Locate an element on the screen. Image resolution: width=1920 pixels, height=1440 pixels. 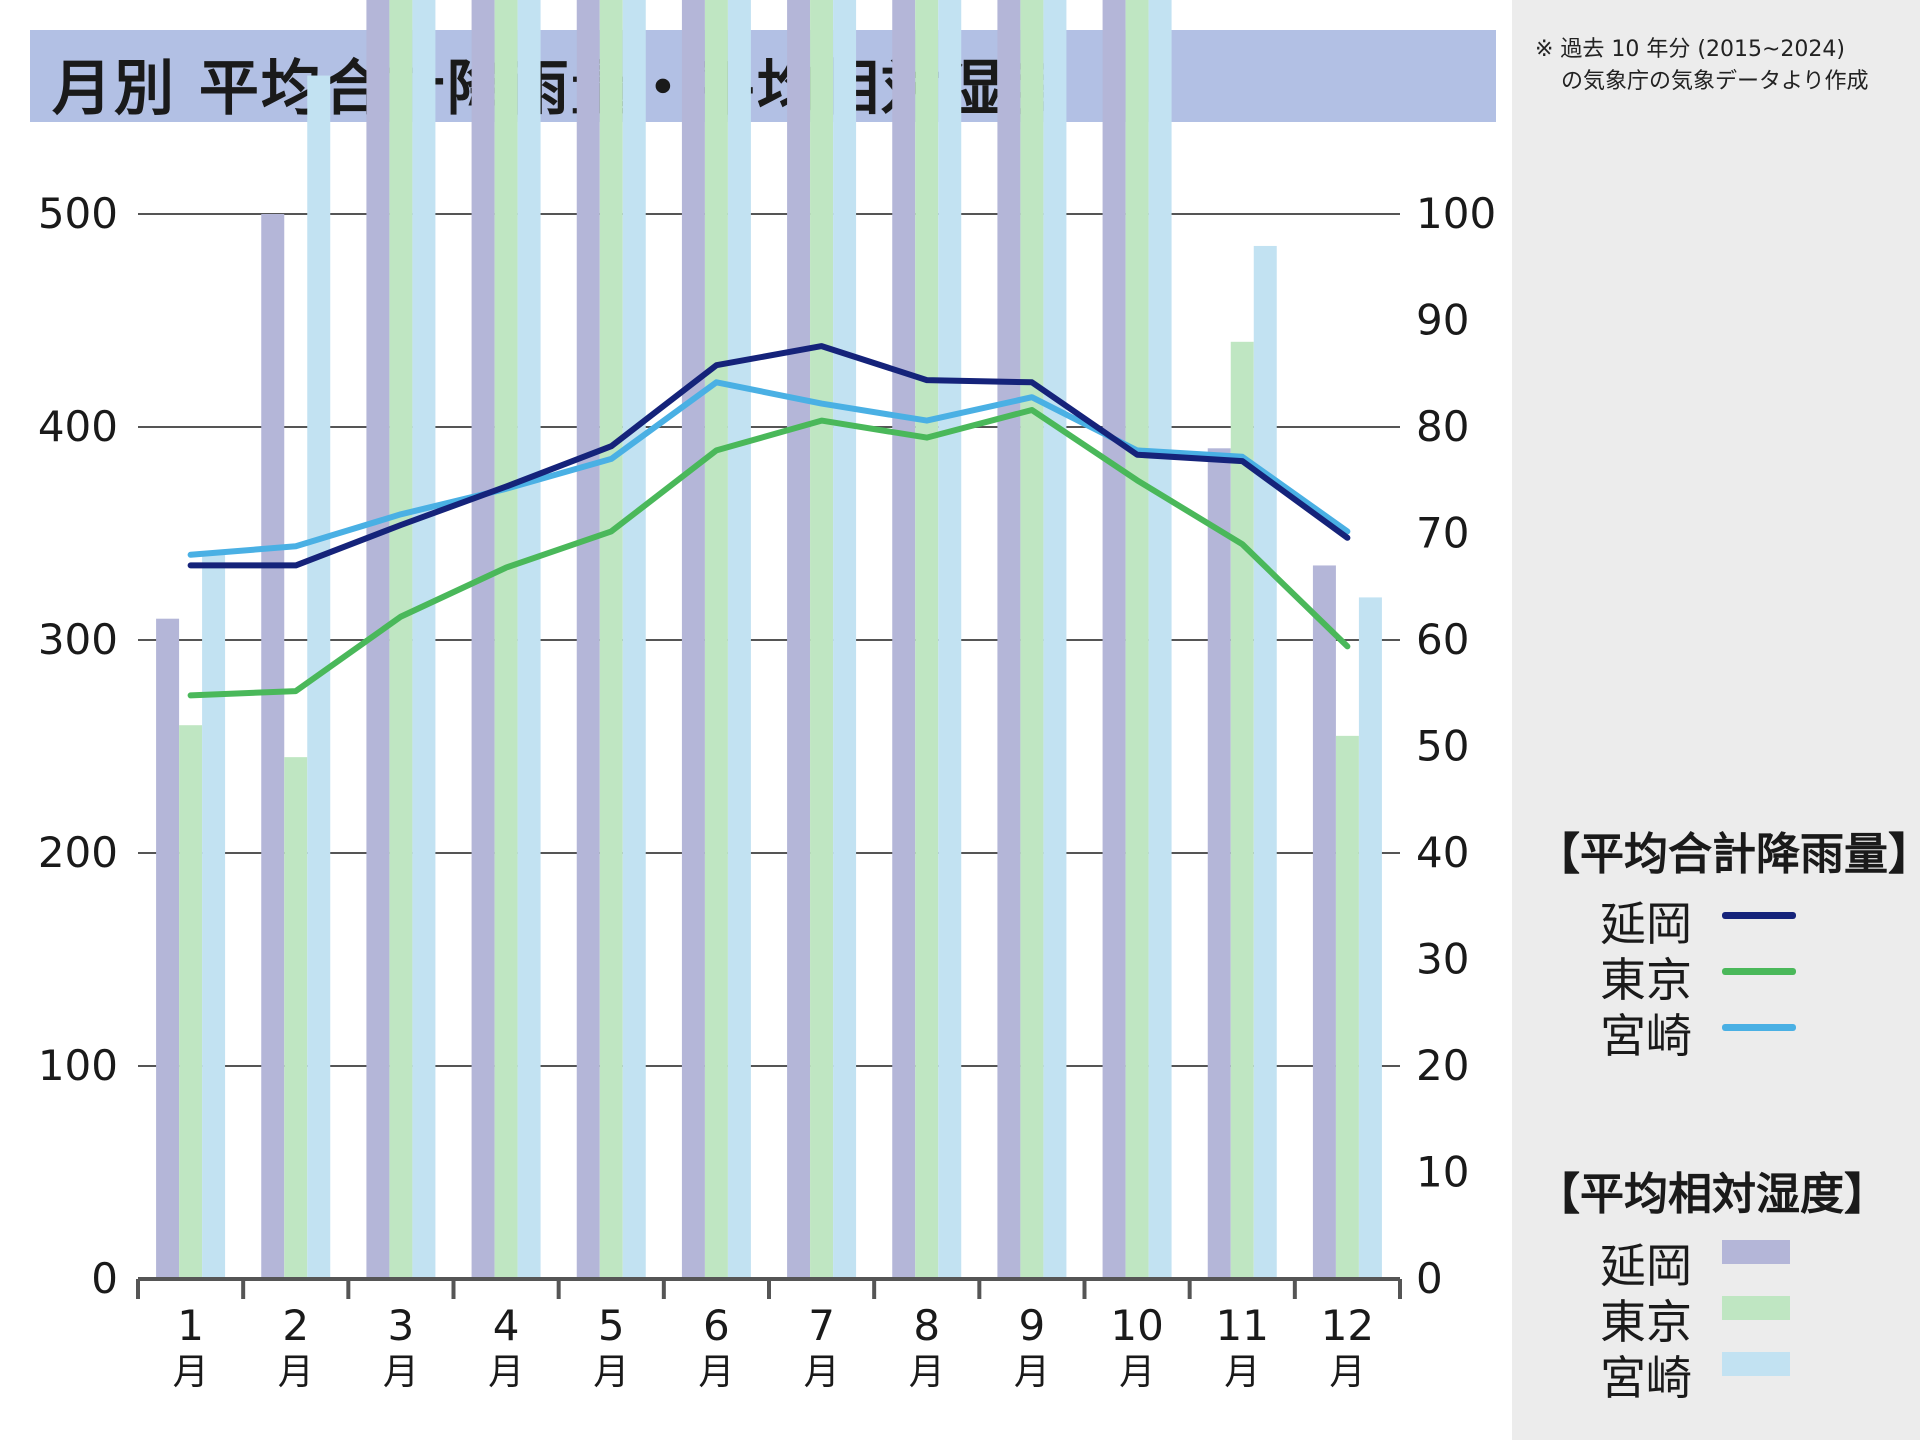
x-tick-label: 4 is located at coordinates (506, 1325).